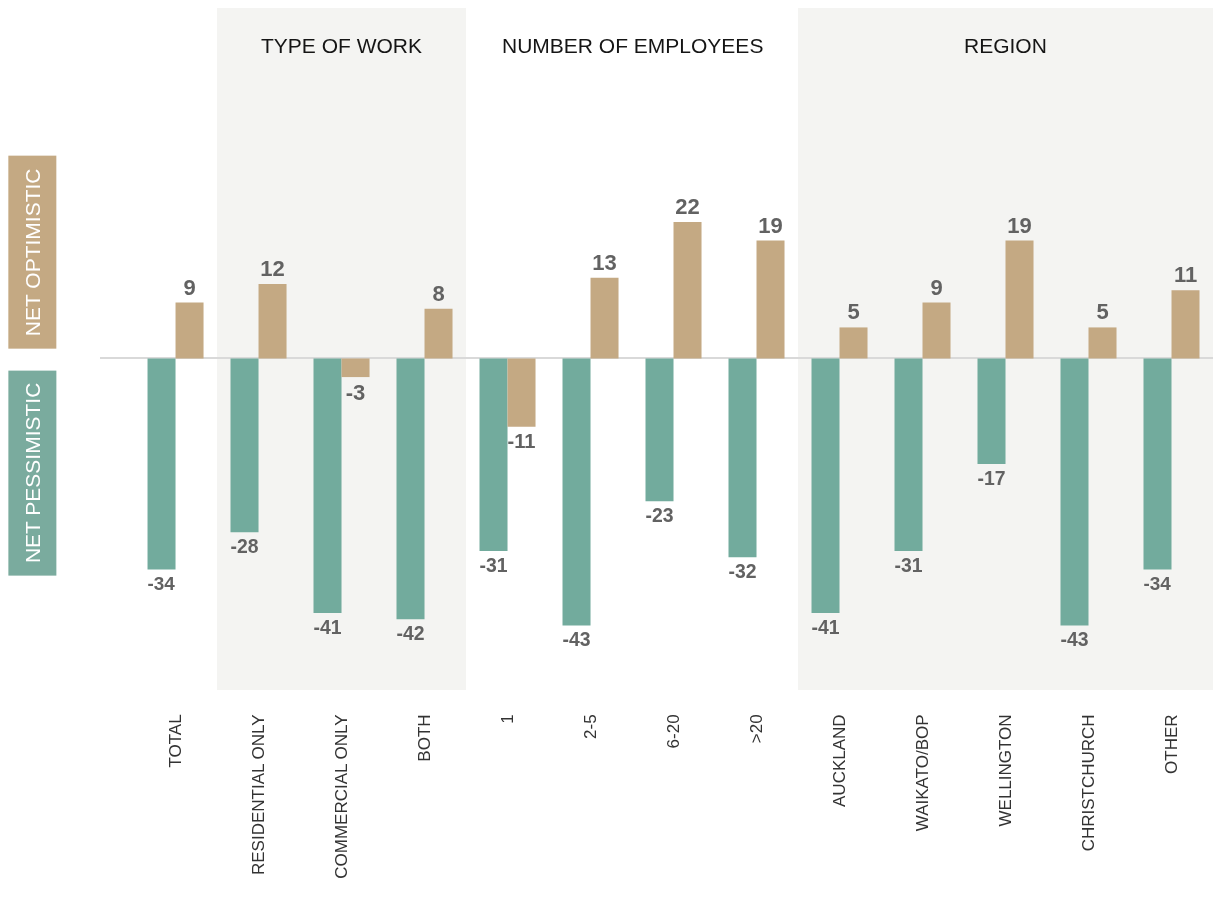  What do you see at coordinates (1005, 45) in the screenshot?
I see `band-label: REGION` at bounding box center [1005, 45].